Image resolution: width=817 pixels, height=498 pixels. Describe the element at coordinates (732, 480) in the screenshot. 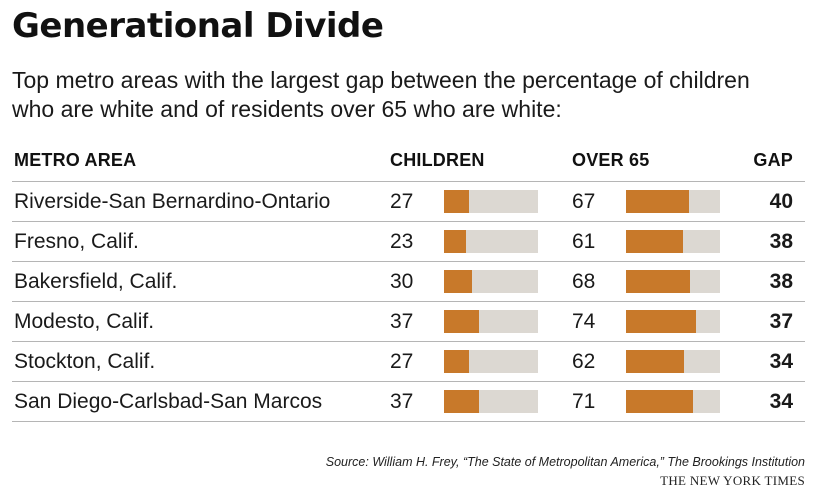

I see `publisher-credit: THE NEW YORK TIMES` at that location.